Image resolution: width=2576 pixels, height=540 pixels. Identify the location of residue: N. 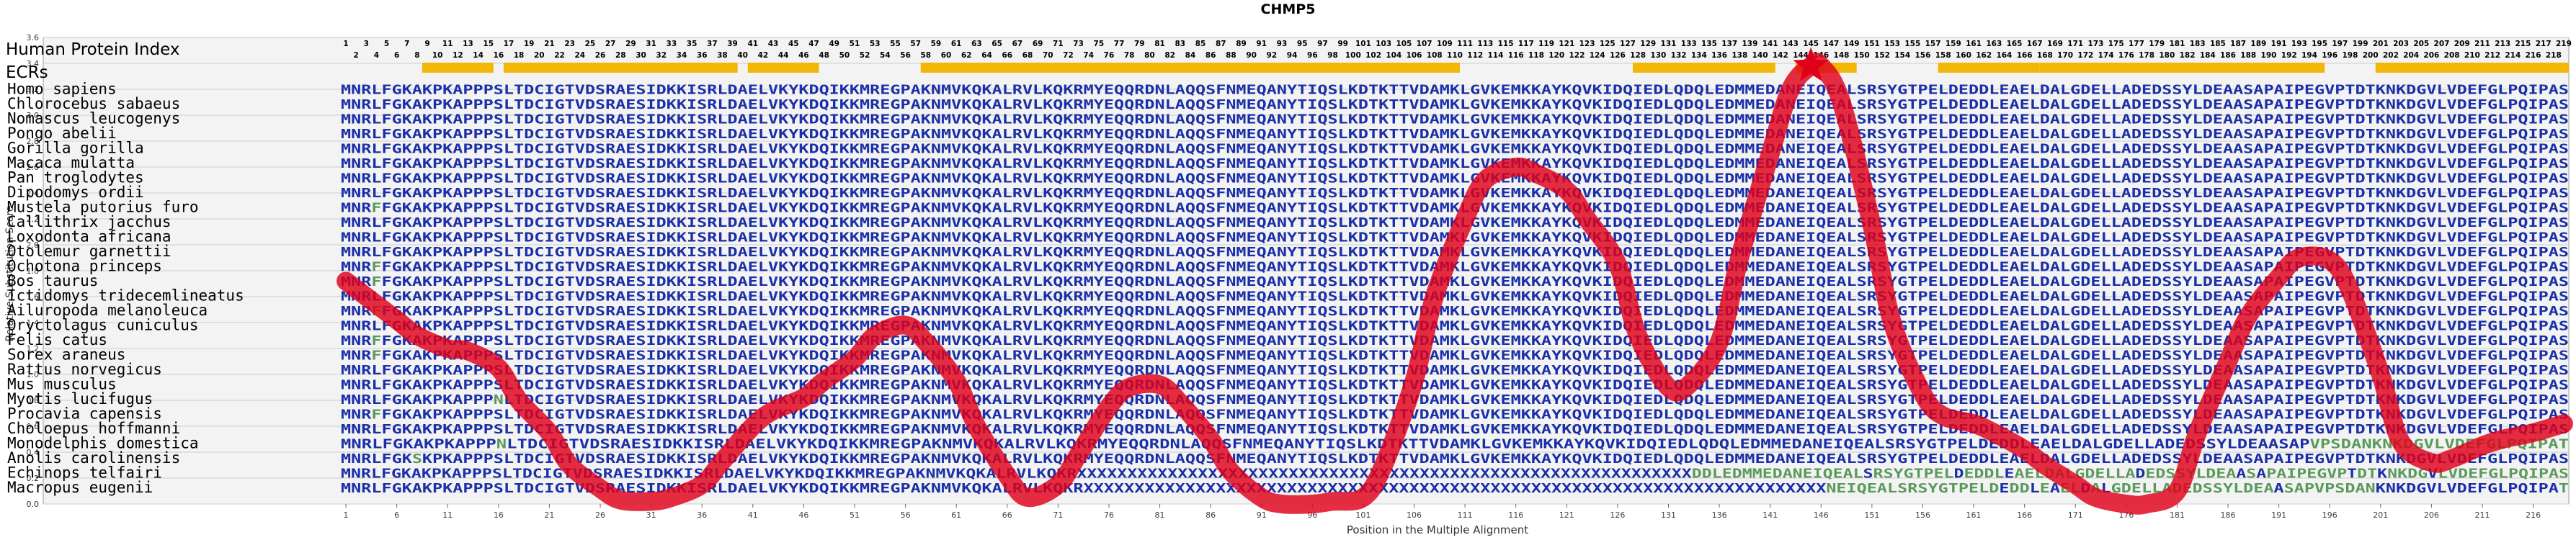
(1282, 282).